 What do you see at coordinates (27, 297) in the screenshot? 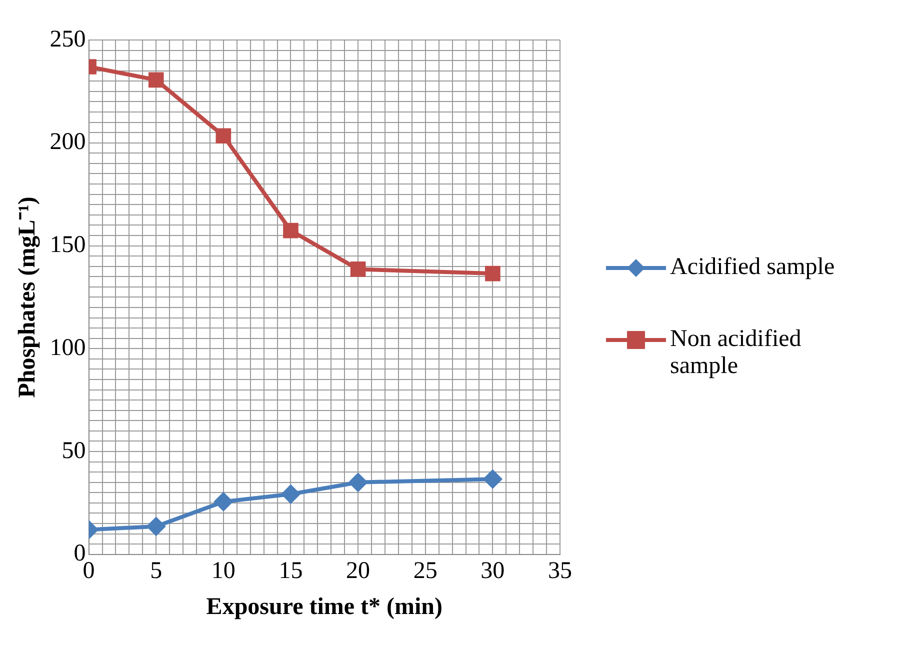
I see `y-axis-title: Phosphates (mgL⁻¹)` at bounding box center [27, 297].